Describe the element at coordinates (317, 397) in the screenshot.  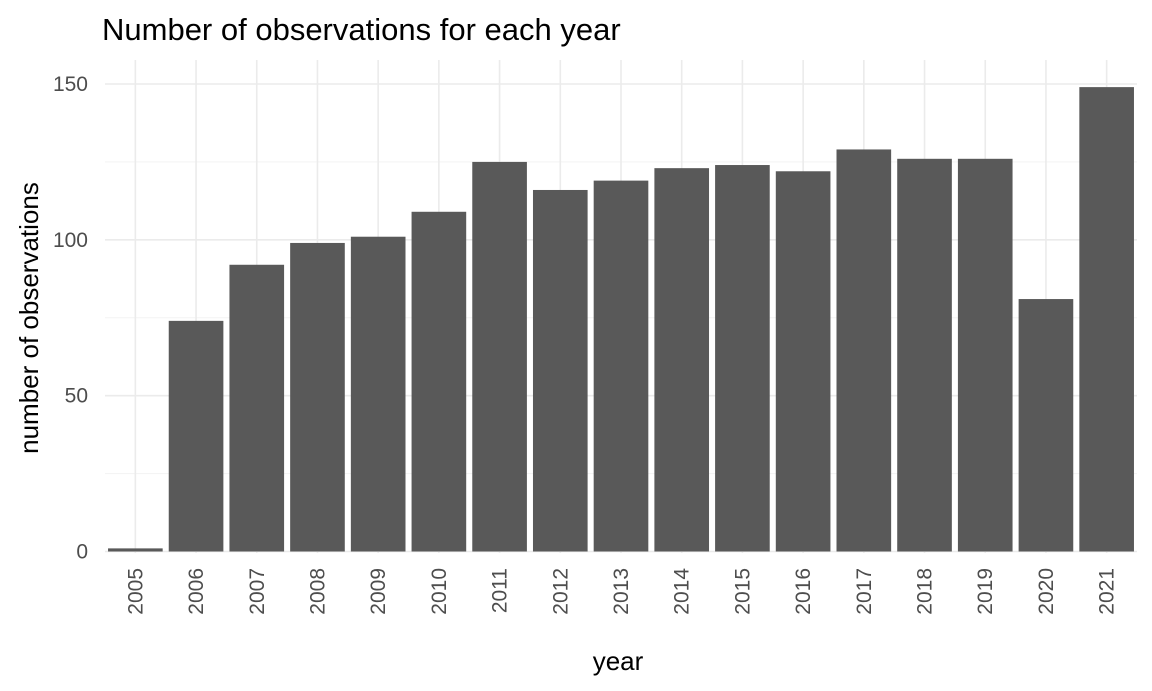
I see `bar-2008` at that location.